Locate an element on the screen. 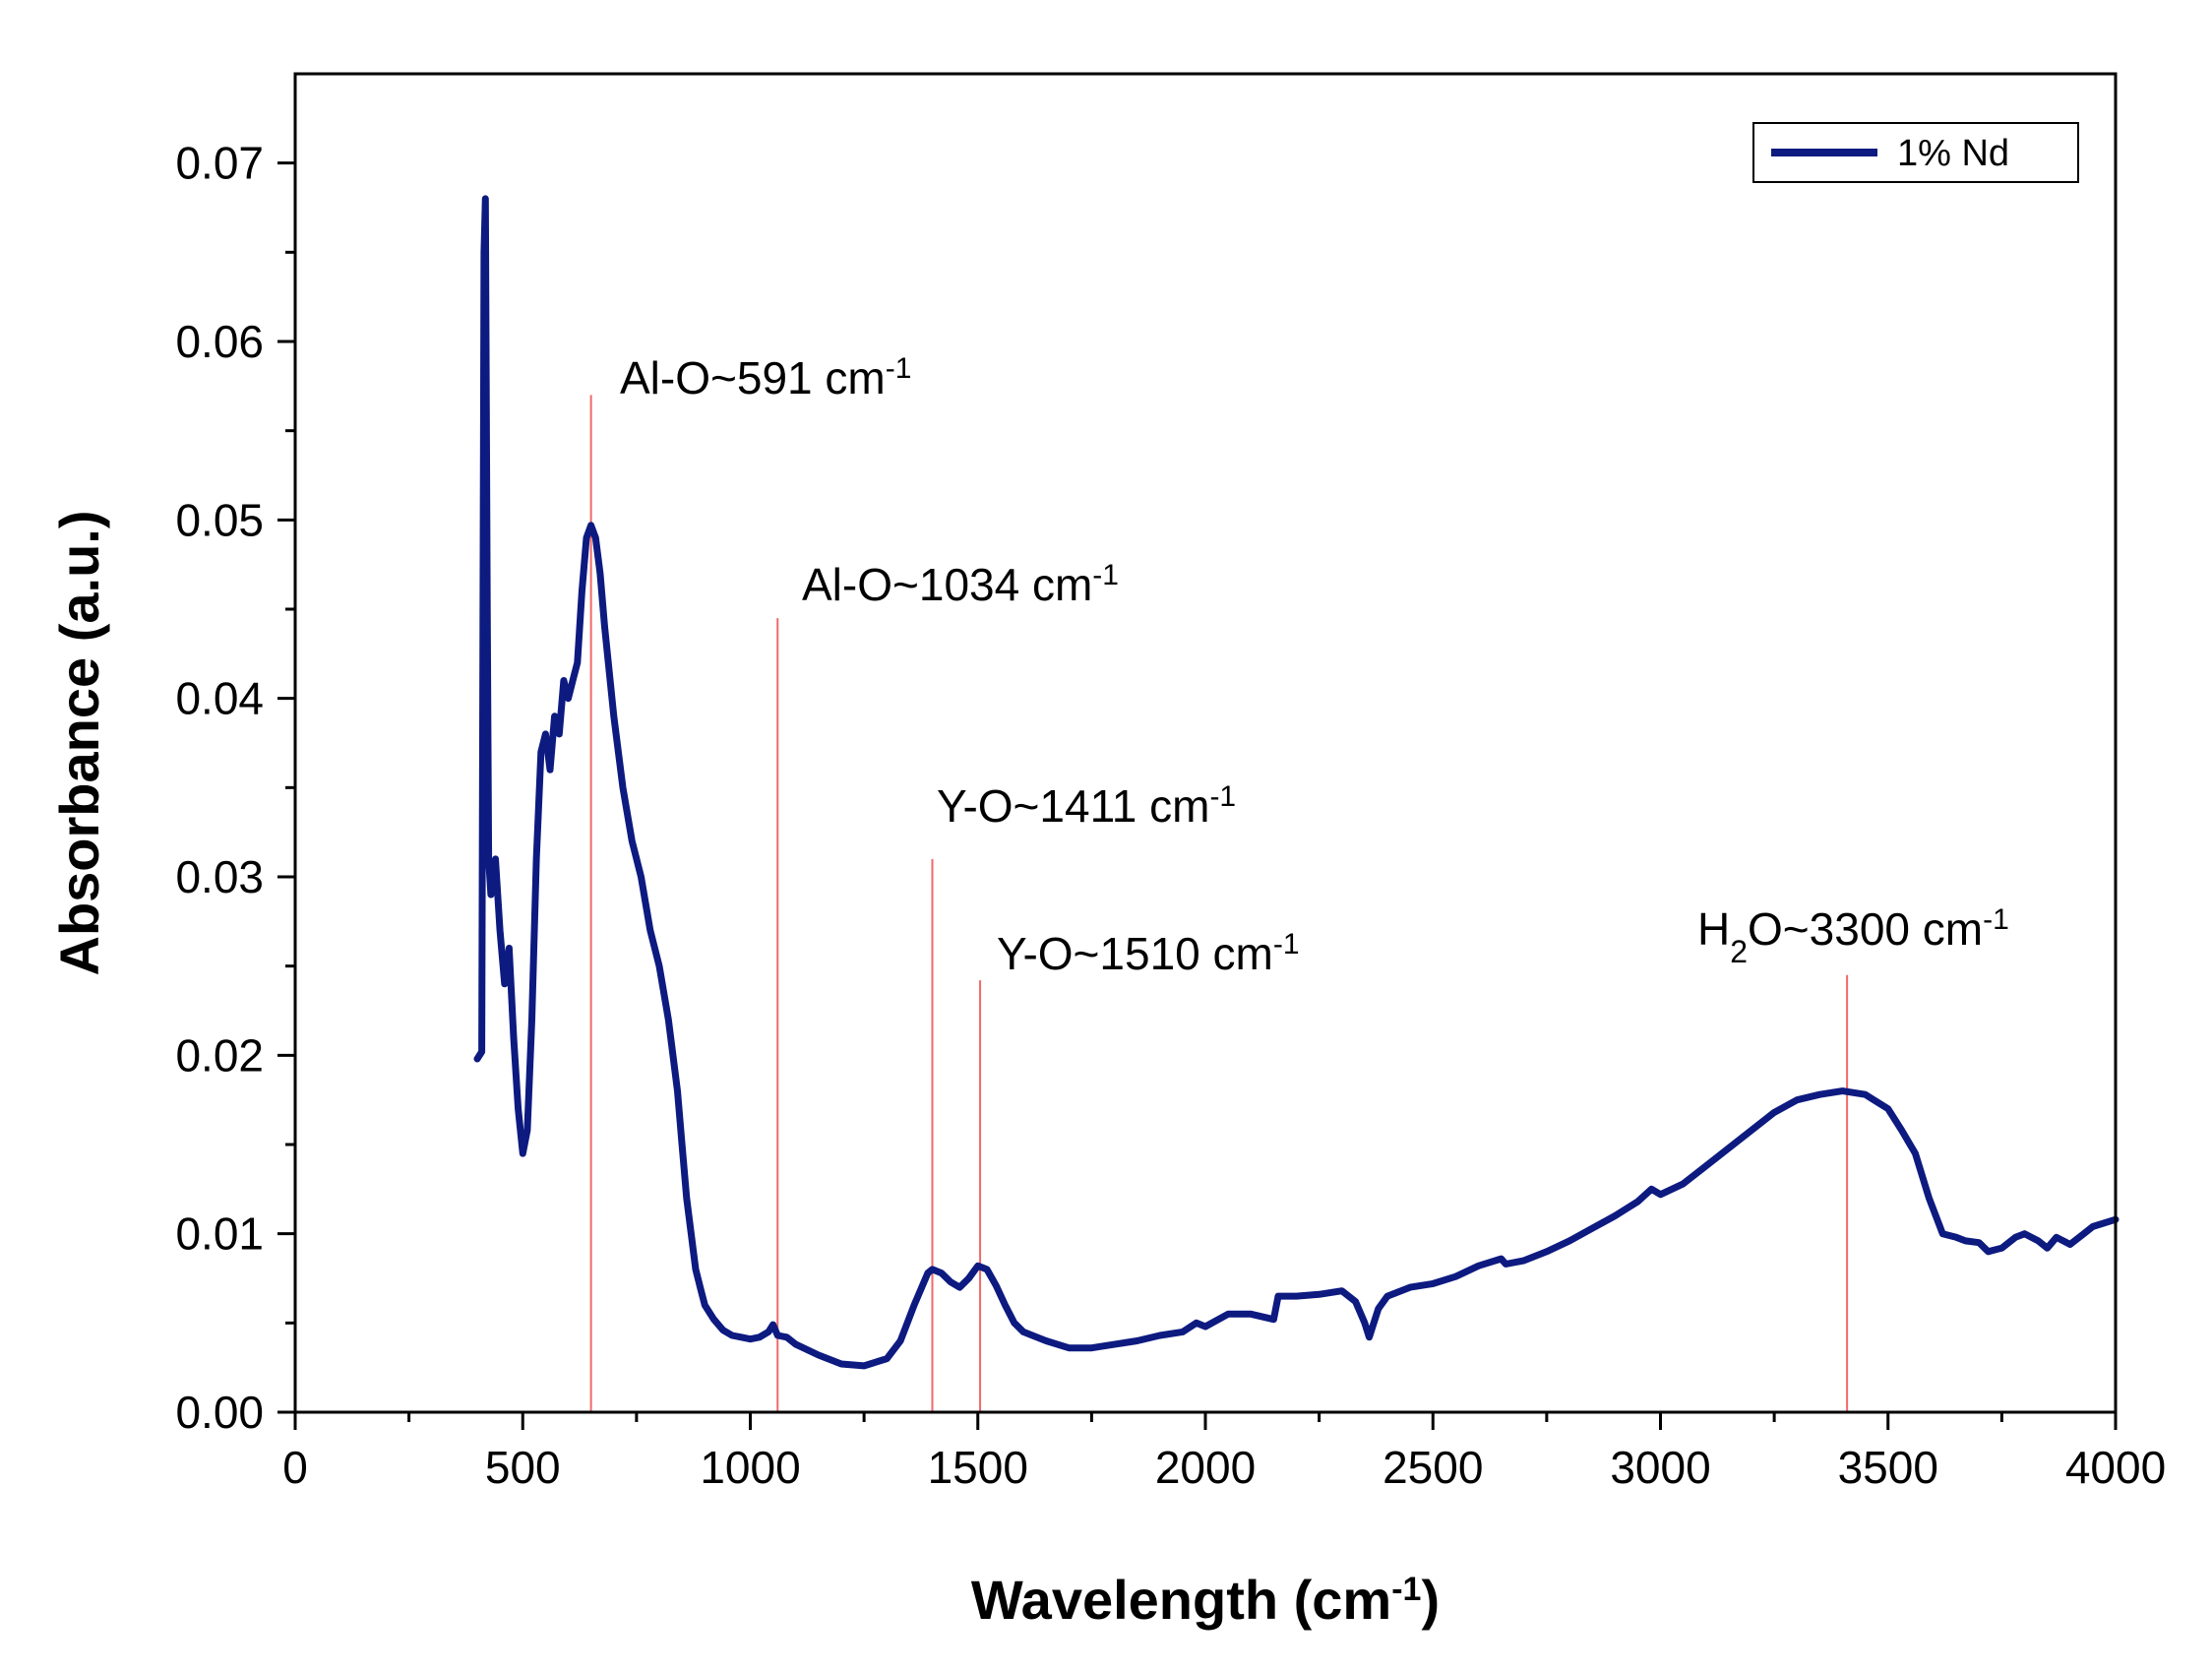  y-axis-title: Absorbance (a.u.) is located at coordinates (79, 743).